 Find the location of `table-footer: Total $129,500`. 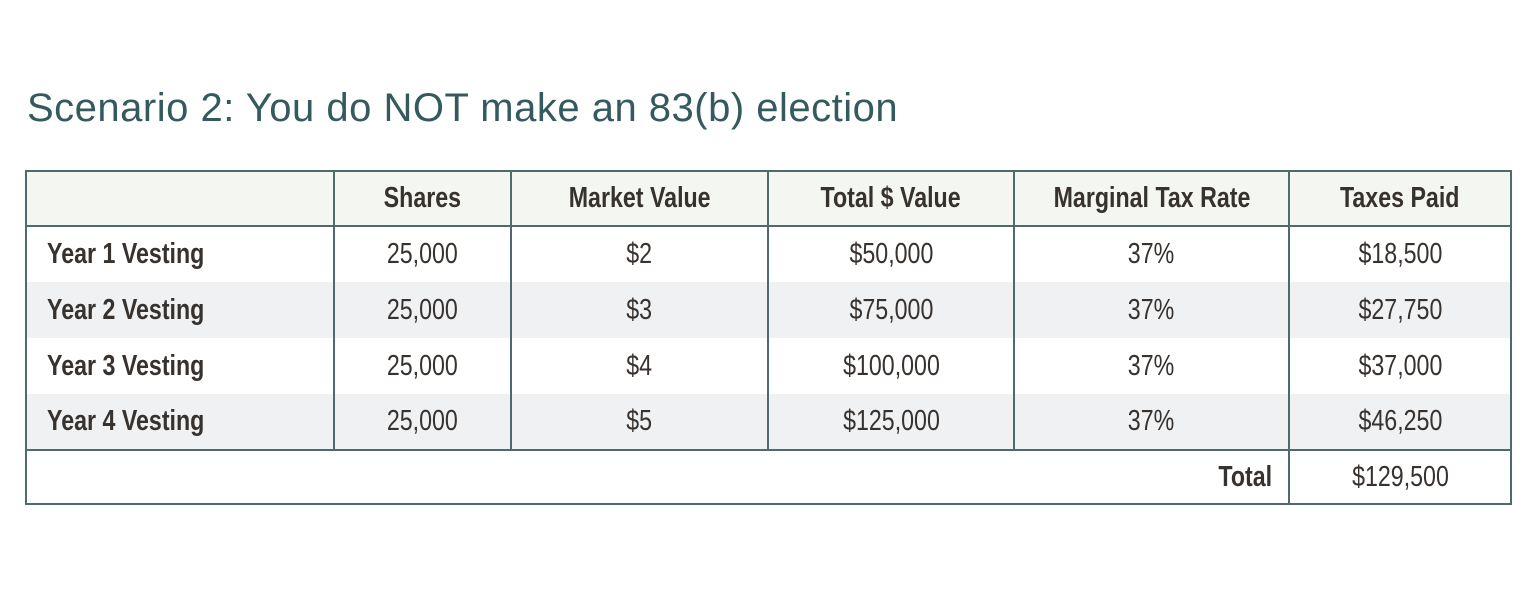

table-footer: Total $129,500 is located at coordinates (768, 476).